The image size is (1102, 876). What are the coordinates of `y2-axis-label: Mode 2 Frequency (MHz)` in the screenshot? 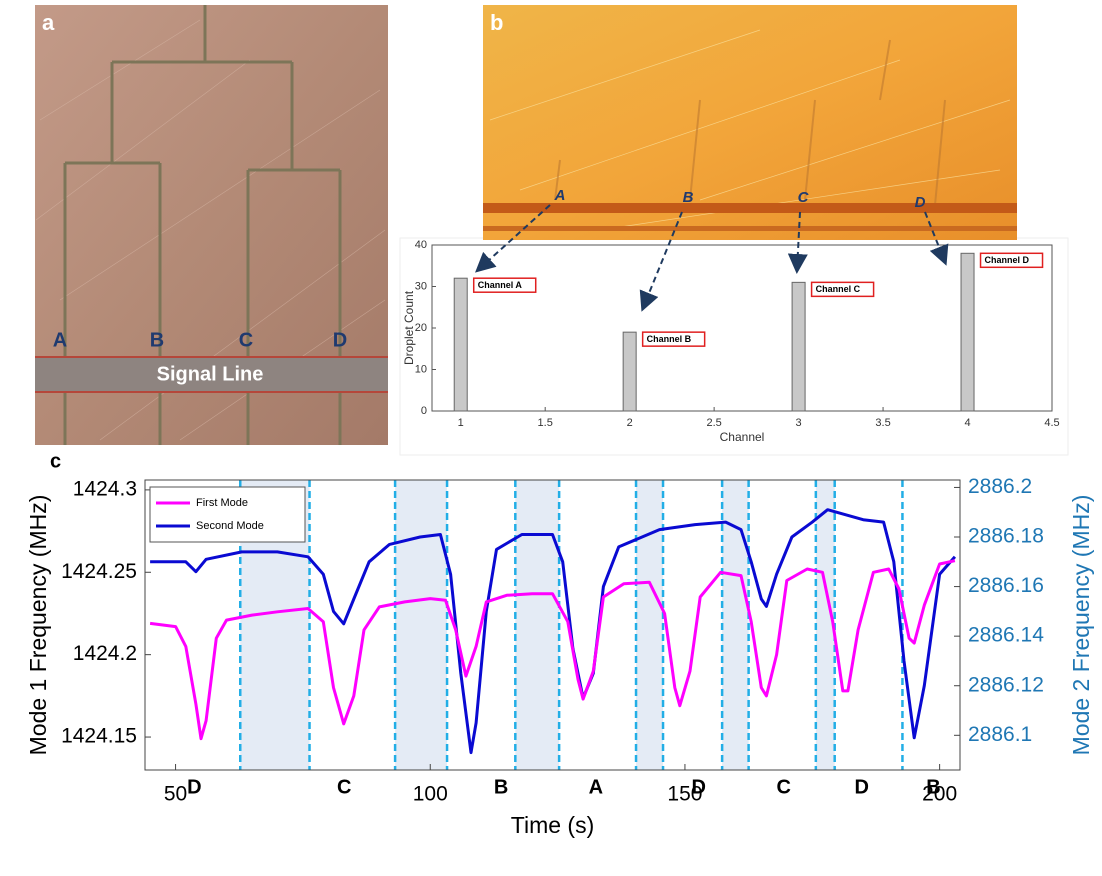 It's located at (1081, 625).